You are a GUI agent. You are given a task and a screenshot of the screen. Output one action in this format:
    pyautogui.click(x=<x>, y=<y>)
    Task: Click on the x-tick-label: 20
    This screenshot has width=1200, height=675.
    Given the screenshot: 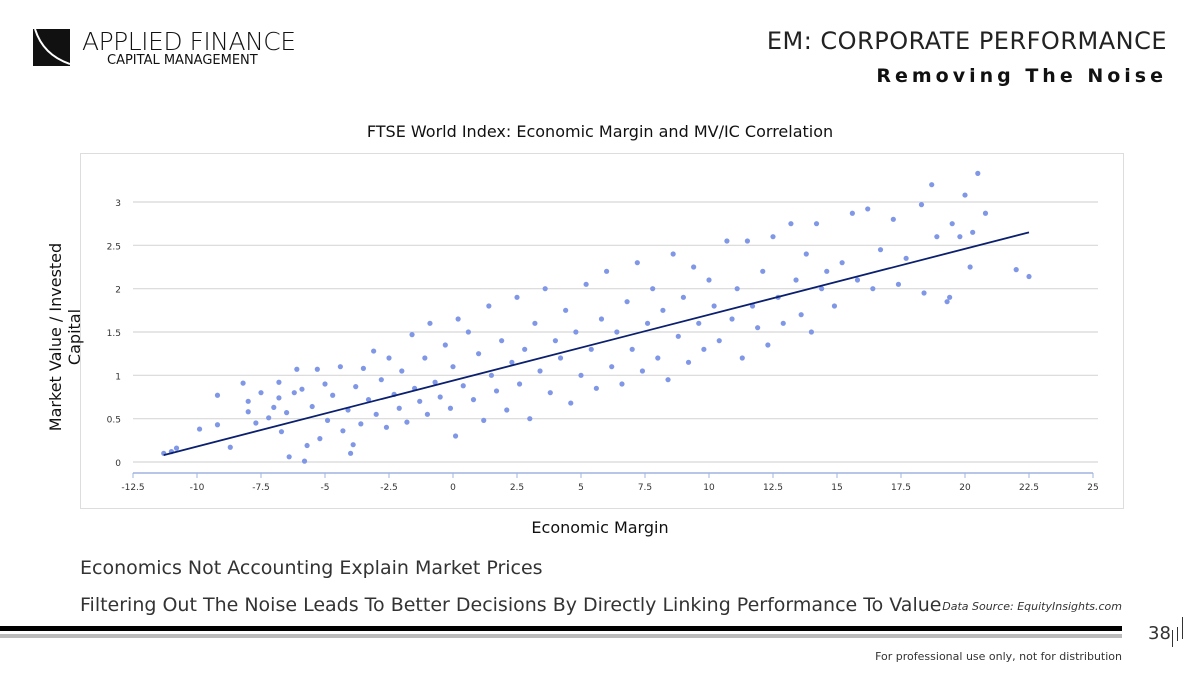 What is the action you would take?
    pyautogui.click(x=965, y=488)
    